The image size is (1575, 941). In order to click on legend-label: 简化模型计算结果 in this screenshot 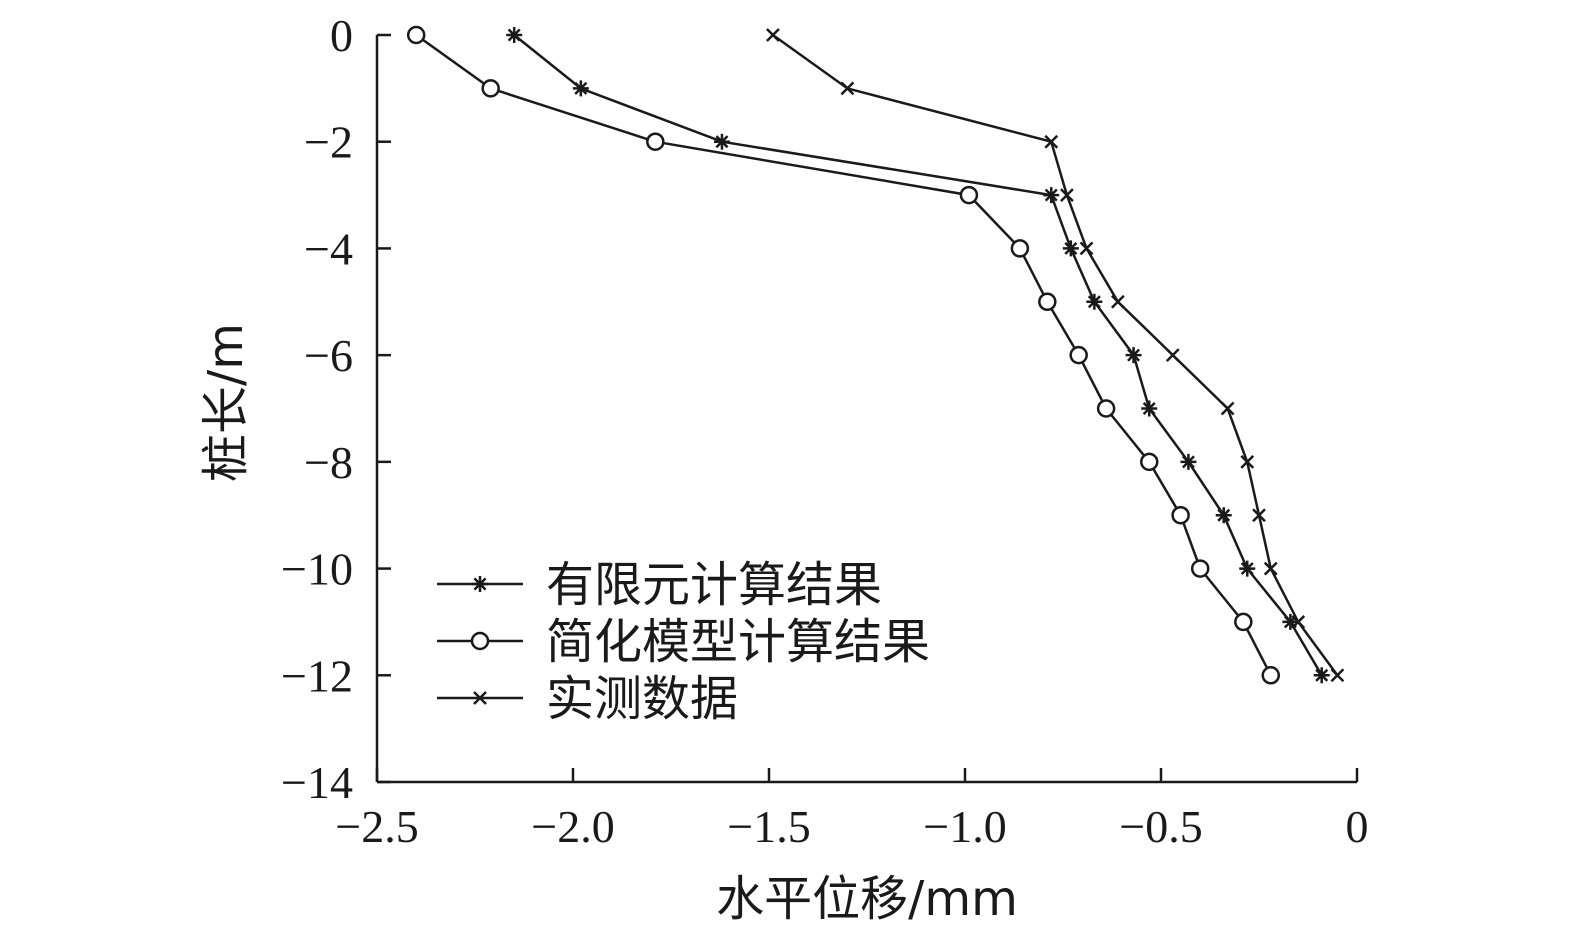, I will do `click(738, 642)`.